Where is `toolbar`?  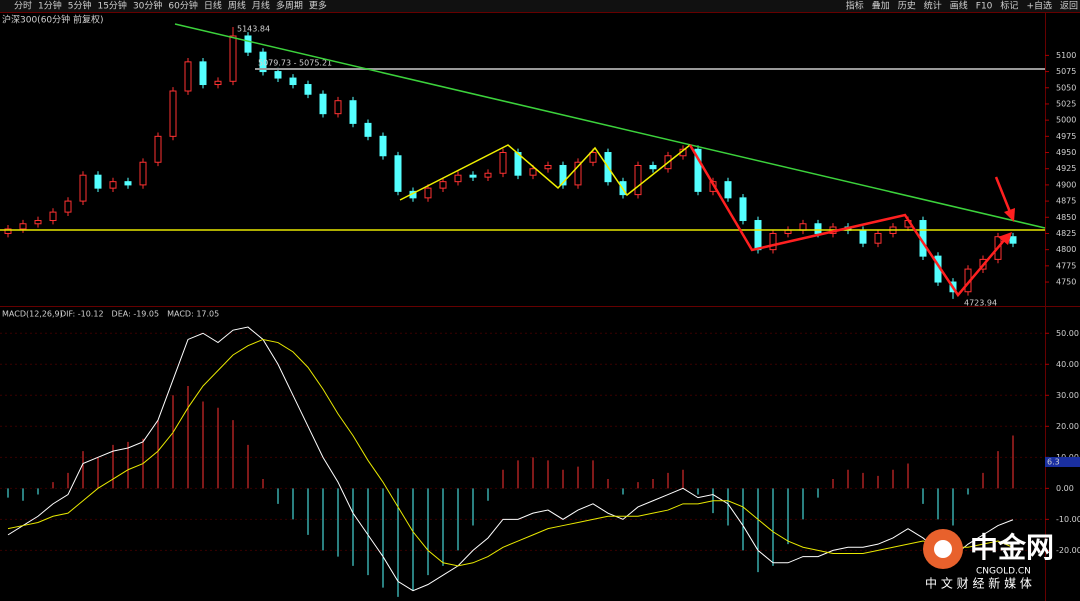
toolbar is located at coordinates (540, 6).